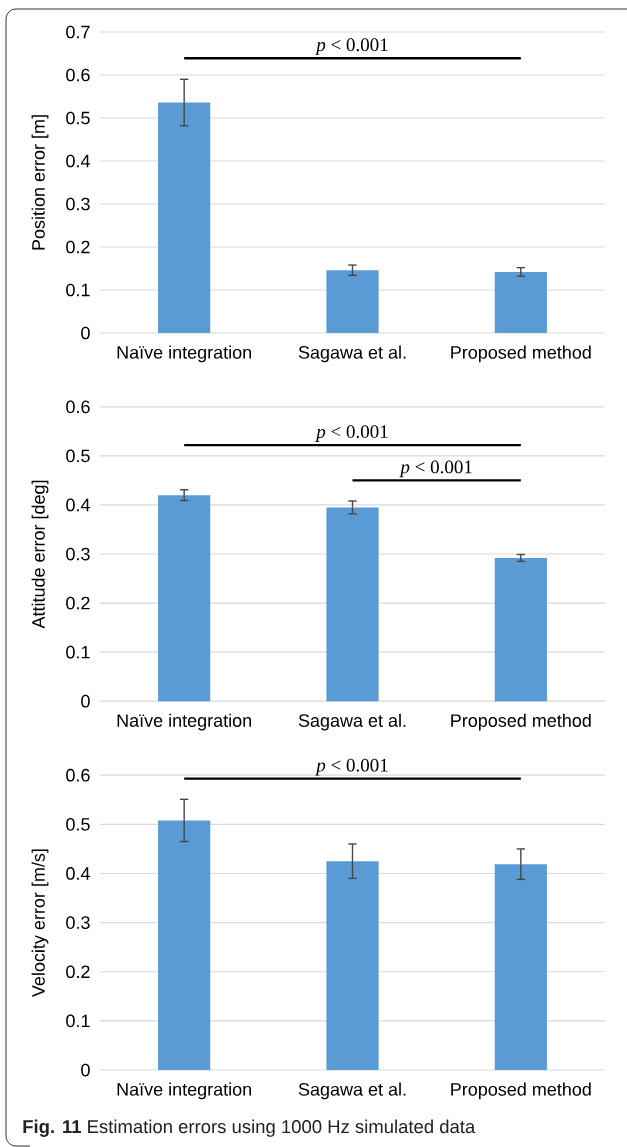 Image resolution: width=627 pixels, height=1147 pixels. What do you see at coordinates (40, 923) in the screenshot?
I see `y-axis-title: Velocity error [m/s]` at bounding box center [40, 923].